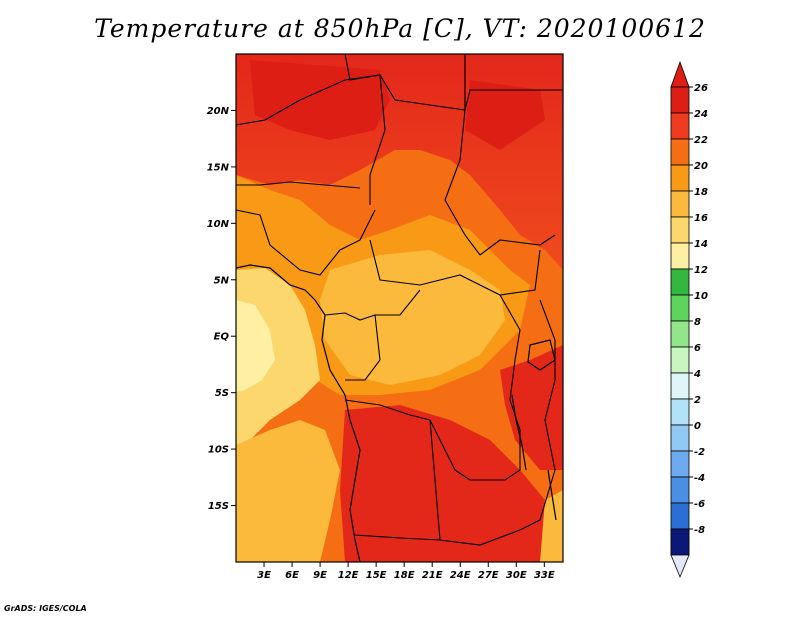  Describe the element at coordinates (547, 410) in the screenshot. I see `border-east-coast` at that location.